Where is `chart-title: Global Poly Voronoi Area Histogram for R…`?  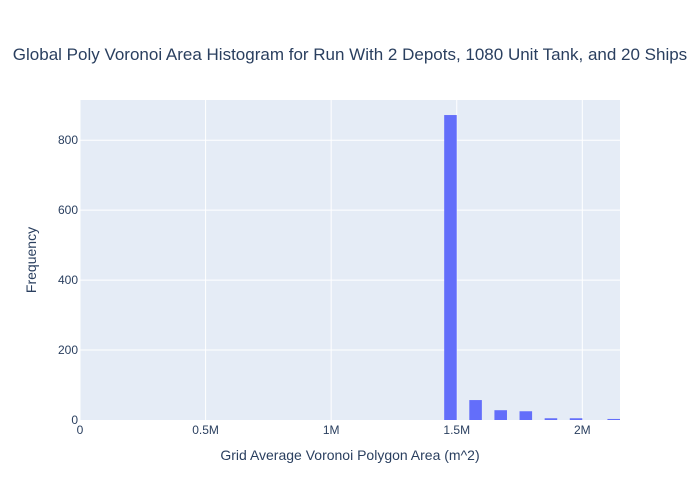 chart-title: Global Poly Voronoi Area Histogram for R… is located at coordinates (350, 54).